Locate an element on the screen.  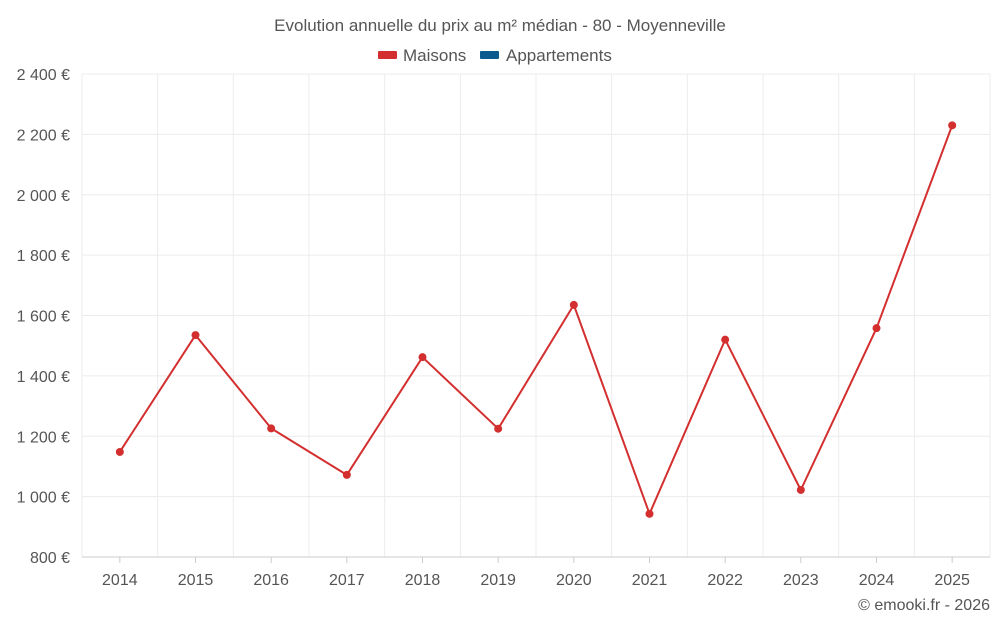
y-tick-label: 2 400 € is located at coordinates (43, 75).